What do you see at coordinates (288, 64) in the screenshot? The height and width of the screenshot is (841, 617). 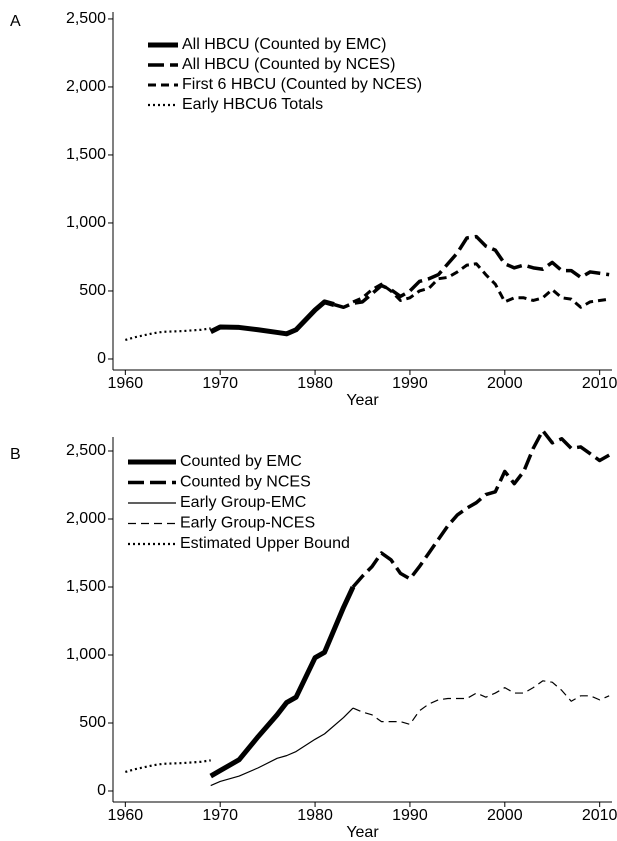 I see `legend-label: All HBCU (Counted by NCES)` at bounding box center [288, 64].